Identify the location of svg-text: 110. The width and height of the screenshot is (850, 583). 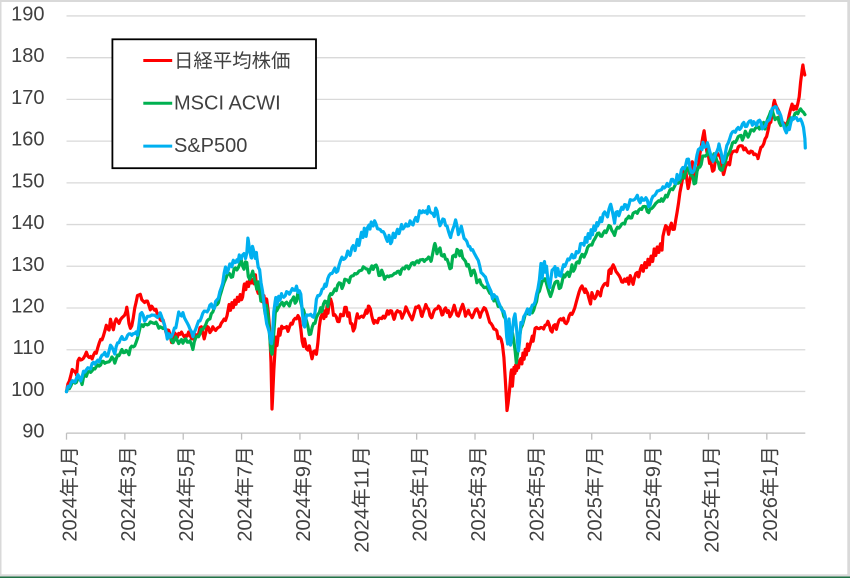
(29, 348).